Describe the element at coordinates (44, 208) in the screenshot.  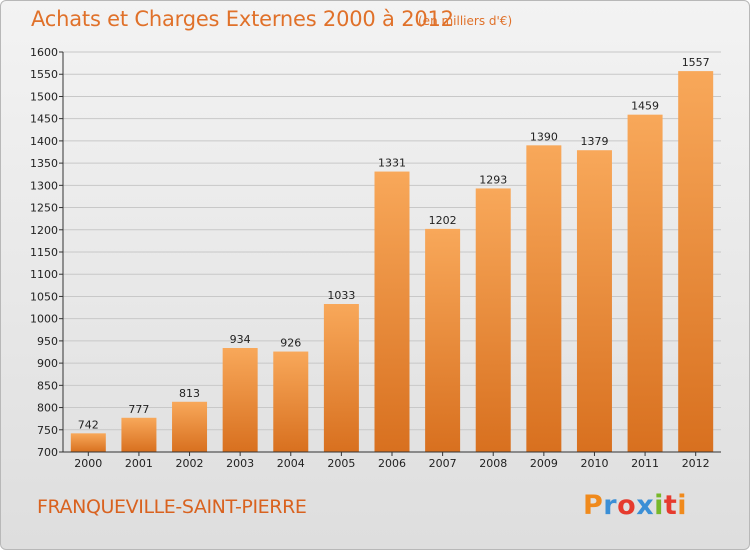
I see `y-tick-label: 1250` at that location.